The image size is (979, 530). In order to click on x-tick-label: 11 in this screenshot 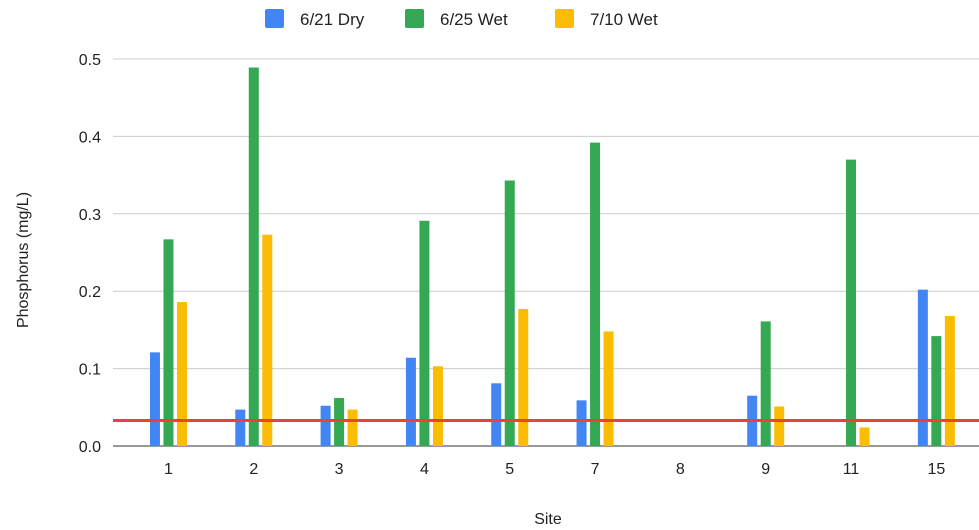, I will do `click(851, 469)`.